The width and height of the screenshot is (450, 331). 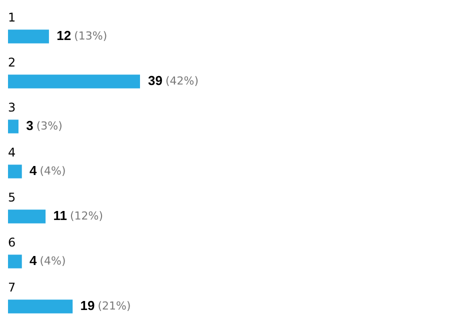 I want to click on y-tick-label: 1, so click(x=12, y=17).